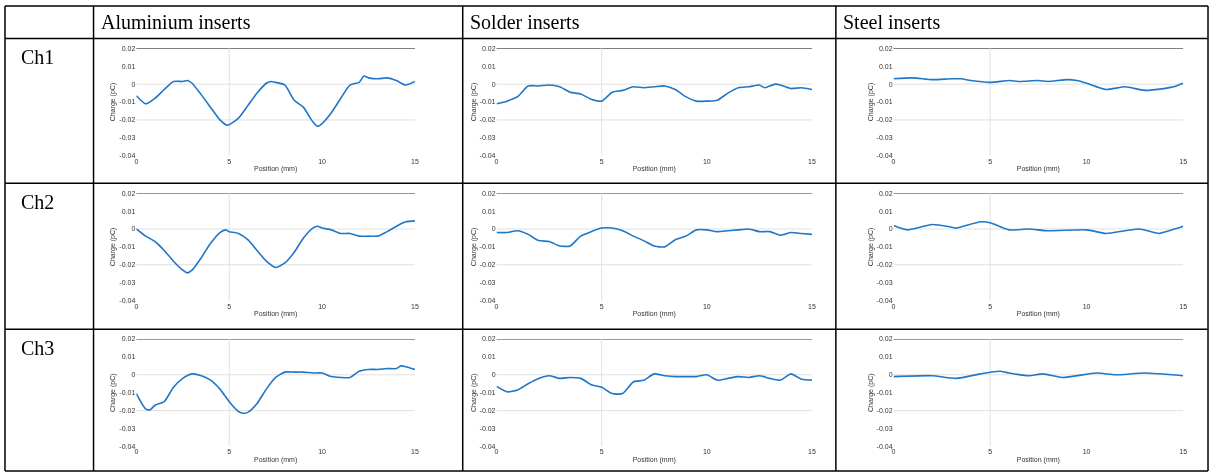  I want to click on text: Ch1, so click(38, 57).